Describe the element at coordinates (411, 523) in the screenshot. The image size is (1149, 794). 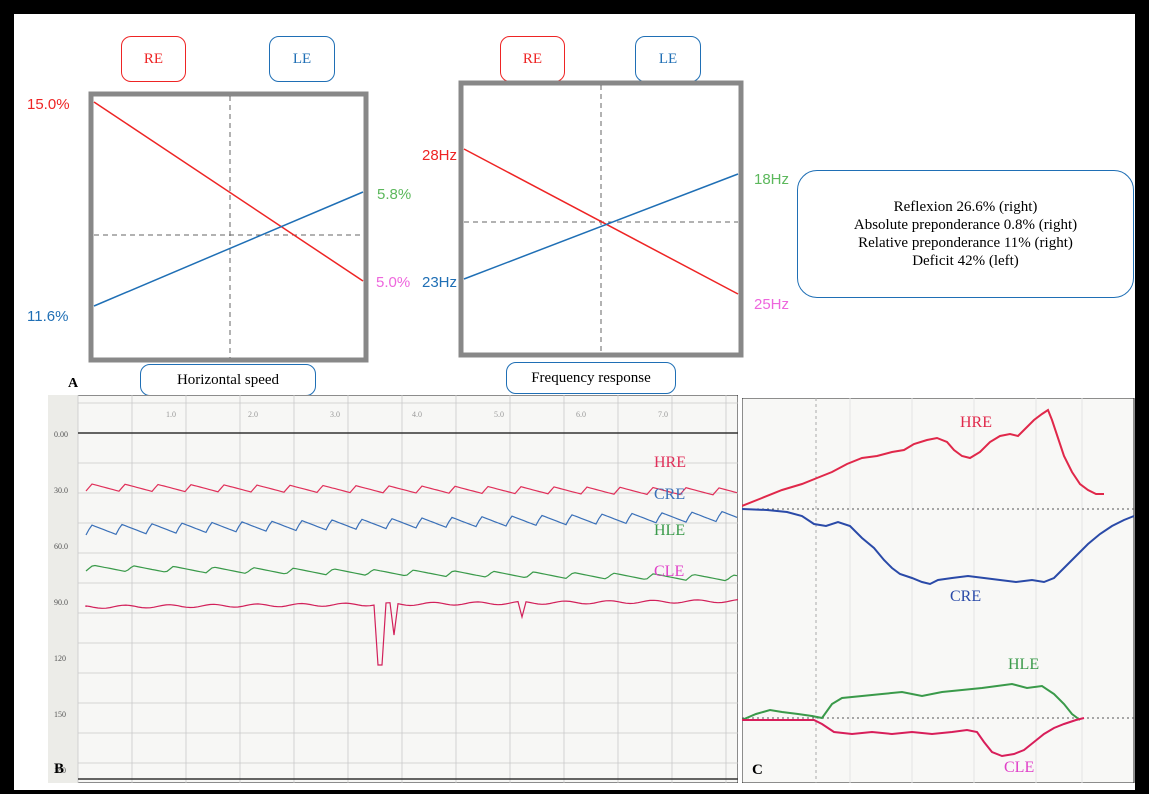
I see `panel-b-cre-trace` at that location.